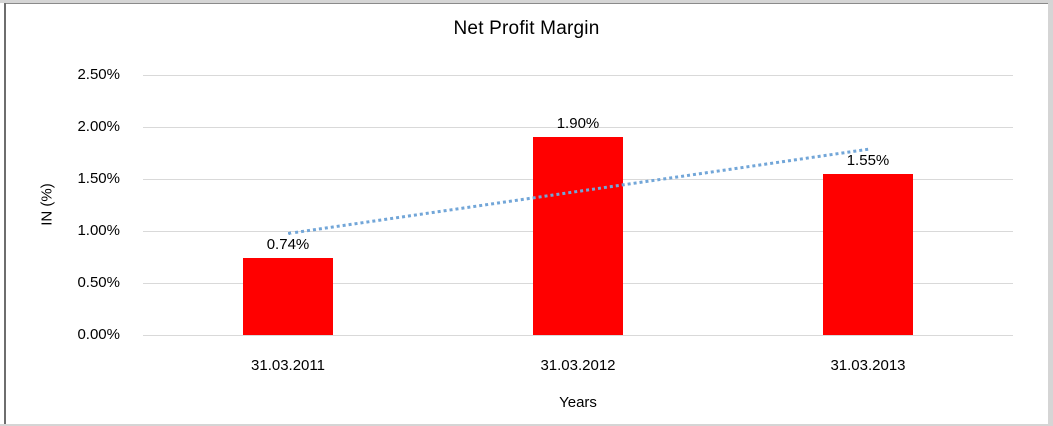 This screenshot has width=1053, height=426. Describe the element at coordinates (578, 402) in the screenshot. I see `x-axis-title: Years` at that location.